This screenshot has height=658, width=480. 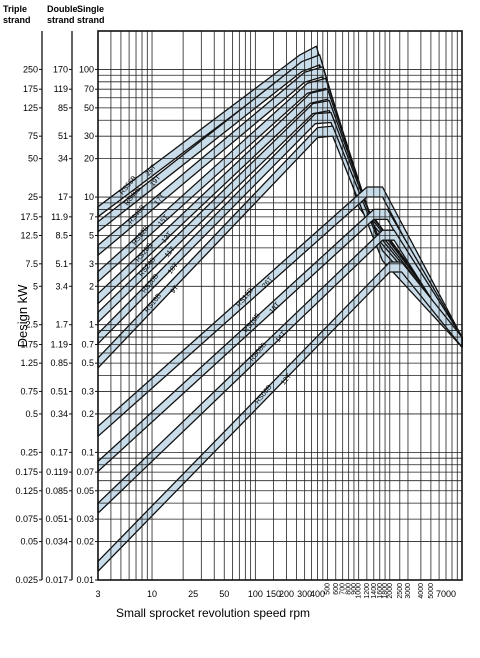 I want to click on ytick-single-1: 70, so click(x=89, y=89).